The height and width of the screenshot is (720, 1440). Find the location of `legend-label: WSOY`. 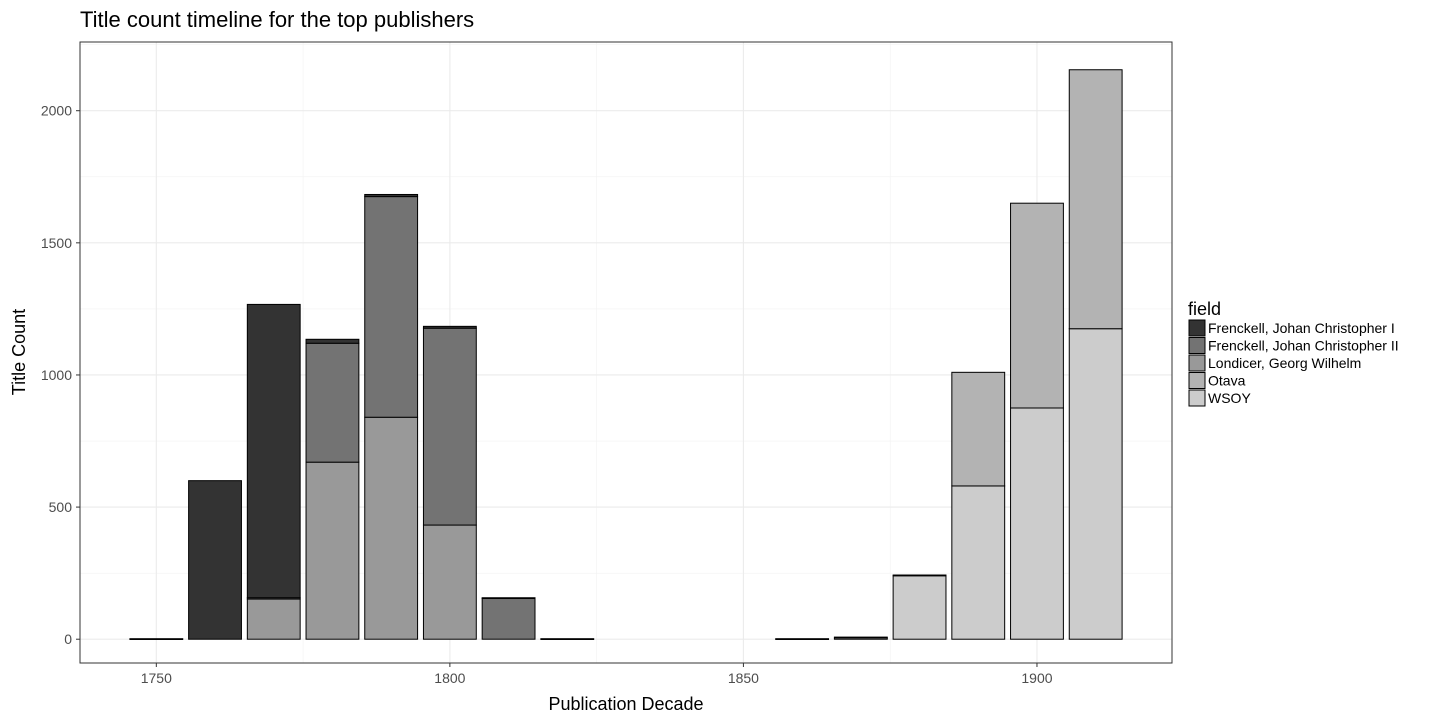

legend-label: WSOY is located at coordinates (1229, 398).